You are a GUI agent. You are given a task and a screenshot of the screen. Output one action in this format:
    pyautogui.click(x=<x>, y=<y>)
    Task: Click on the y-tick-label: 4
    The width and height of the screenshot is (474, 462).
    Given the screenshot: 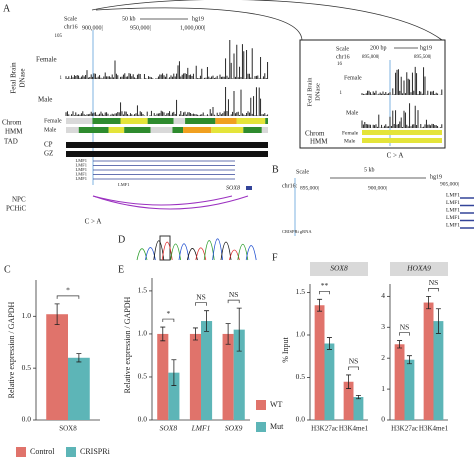 What is the action you would take?
    pyautogui.click(x=383, y=295)
    